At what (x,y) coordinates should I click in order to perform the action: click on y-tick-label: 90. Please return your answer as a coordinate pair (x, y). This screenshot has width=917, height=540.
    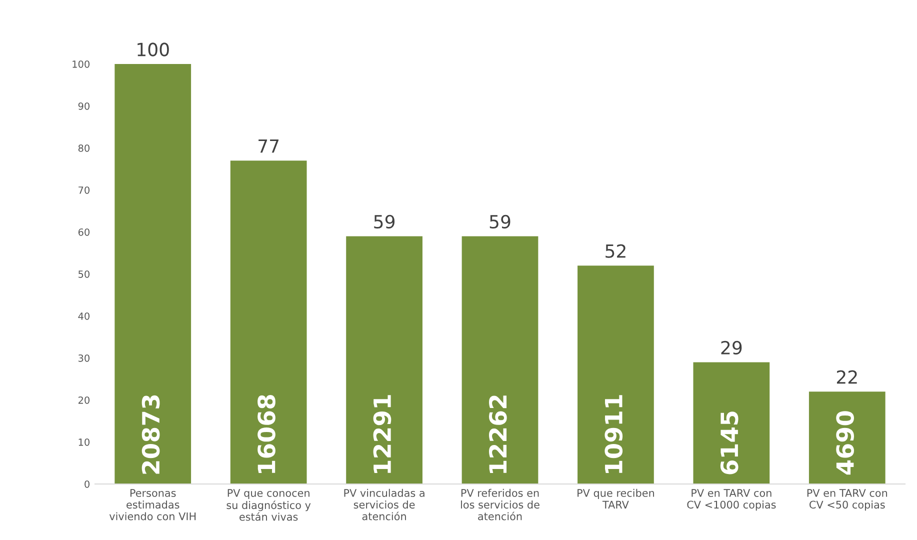
    Looking at the image, I should click on (84, 106).